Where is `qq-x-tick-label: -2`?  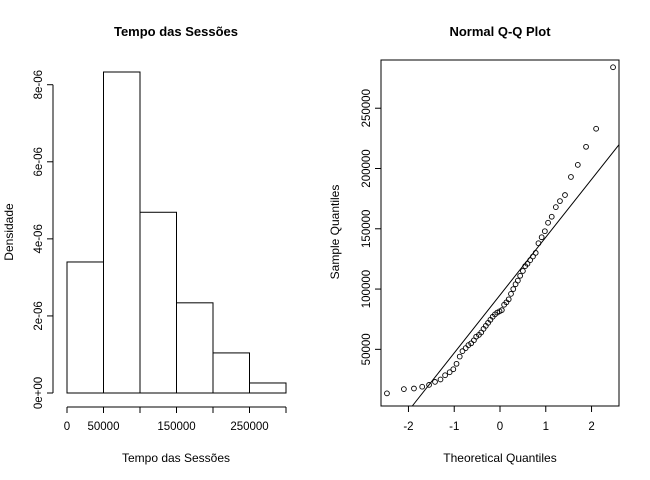
qq-x-tick-label: -2 is located at coordinates (408, 427).